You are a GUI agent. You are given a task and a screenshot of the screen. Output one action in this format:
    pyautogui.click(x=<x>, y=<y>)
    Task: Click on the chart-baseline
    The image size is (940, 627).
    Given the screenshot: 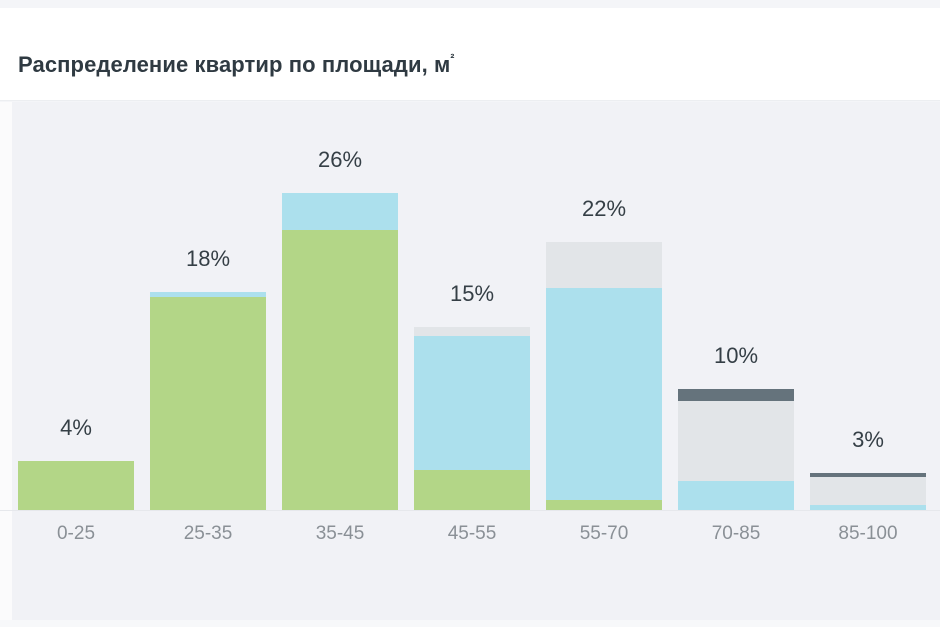 What is the action you would take?
    pyautogui.click(x=470, y=510)
    